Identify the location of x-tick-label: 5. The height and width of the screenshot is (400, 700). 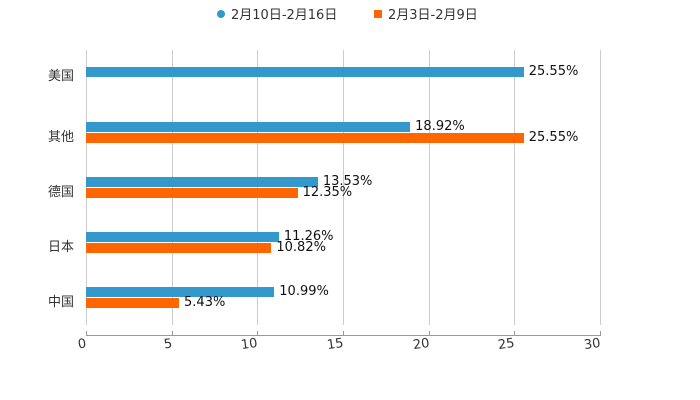
(167, 344).